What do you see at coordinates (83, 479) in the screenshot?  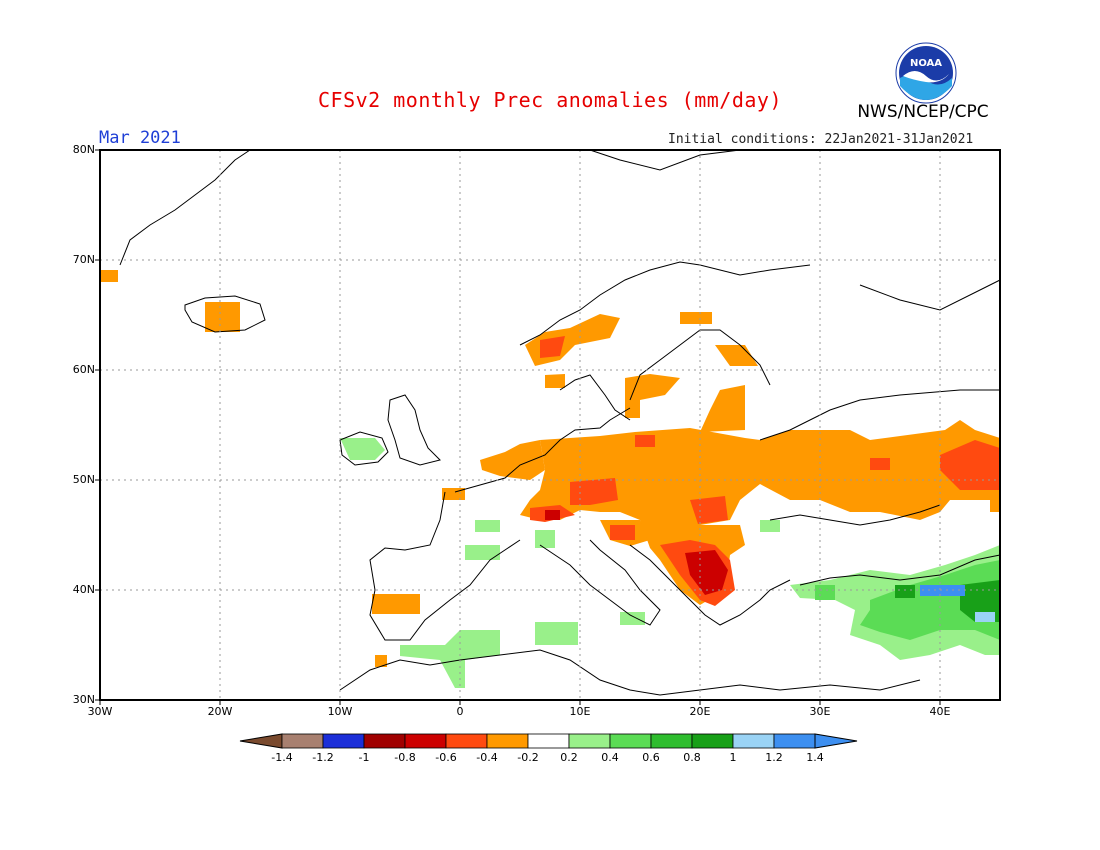 I see `lat-label-50n: 50N` at bounding box center [83, 479].